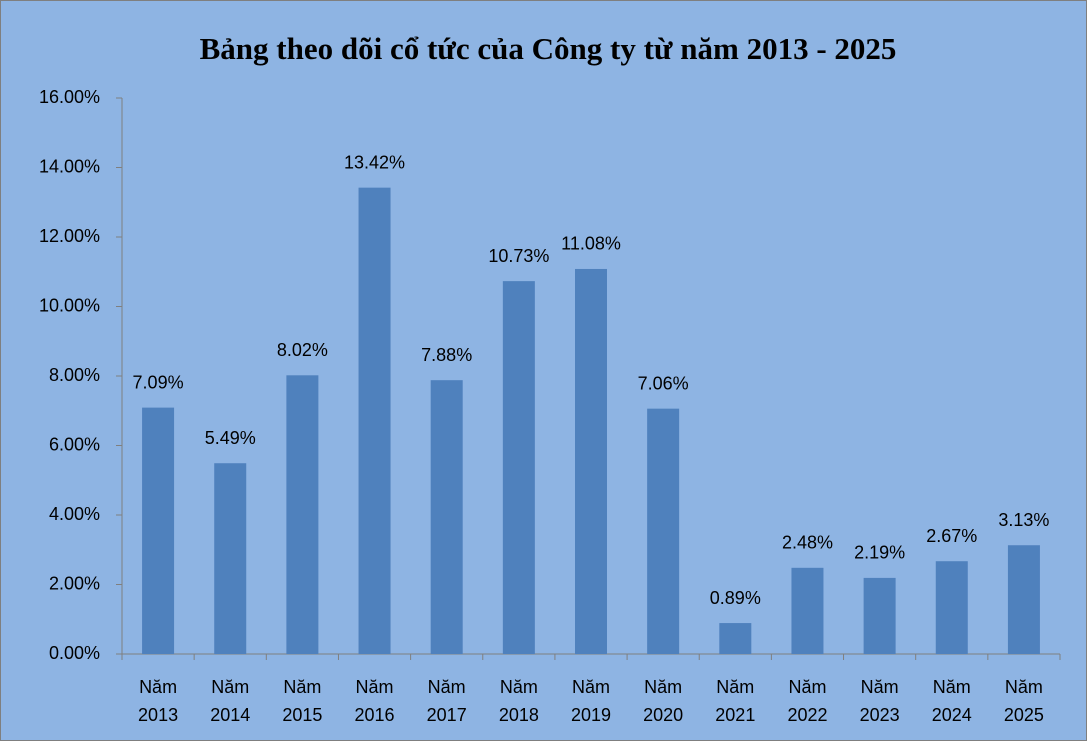 The image size is (1087, 741). Describe the element at coordinates (74, 653) in the screenshot. I see `y-tick-label: 0.00%` at that location.